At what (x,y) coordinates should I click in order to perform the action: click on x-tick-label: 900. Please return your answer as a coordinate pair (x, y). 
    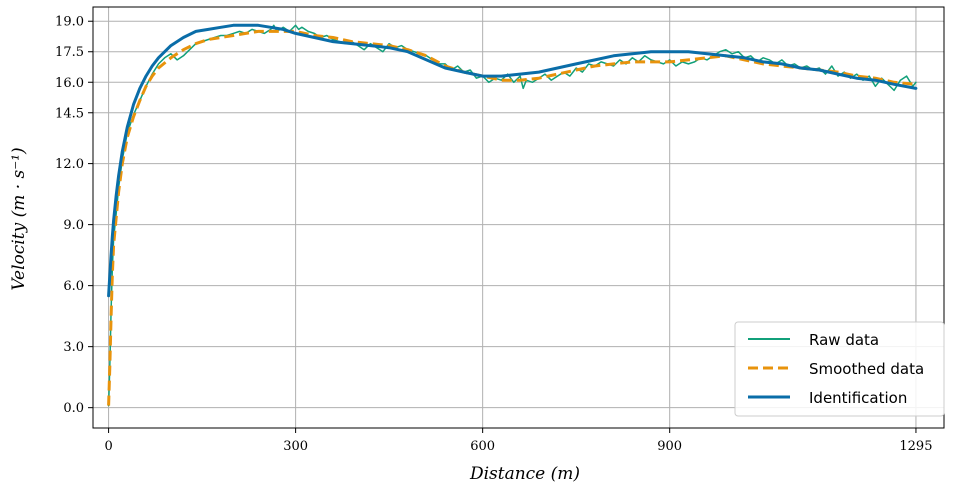
    Looking at the image, I should click on (669, 446).